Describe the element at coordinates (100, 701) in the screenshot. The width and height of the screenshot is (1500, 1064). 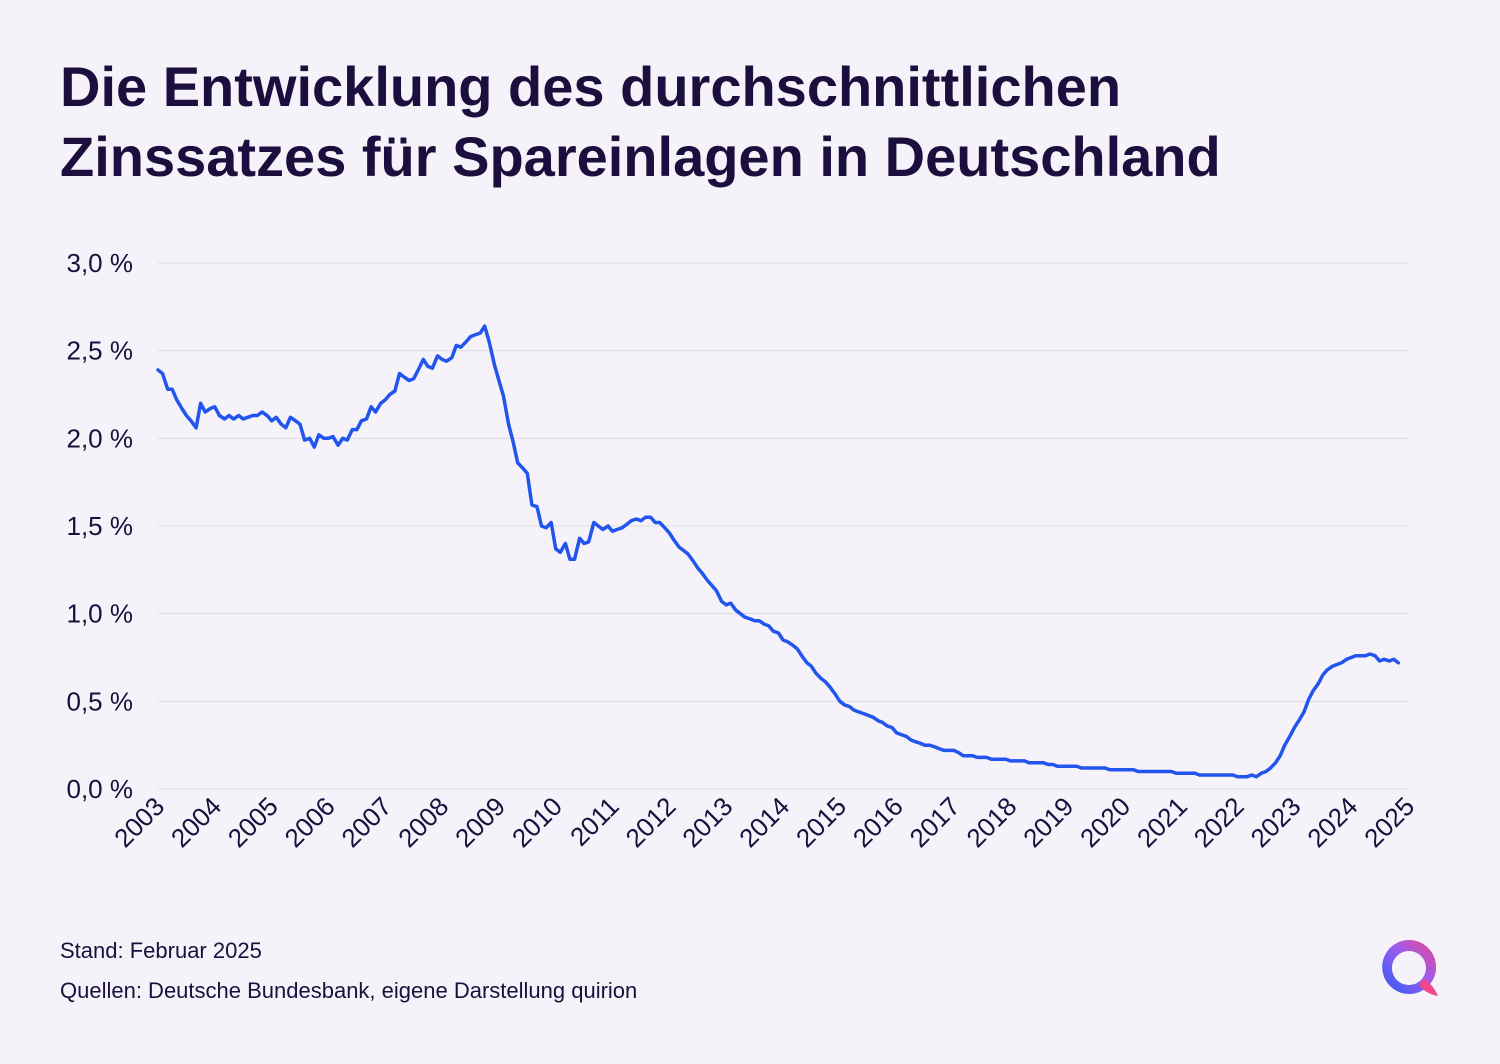
I see `y-tick-label: 0,5 %` at that location.